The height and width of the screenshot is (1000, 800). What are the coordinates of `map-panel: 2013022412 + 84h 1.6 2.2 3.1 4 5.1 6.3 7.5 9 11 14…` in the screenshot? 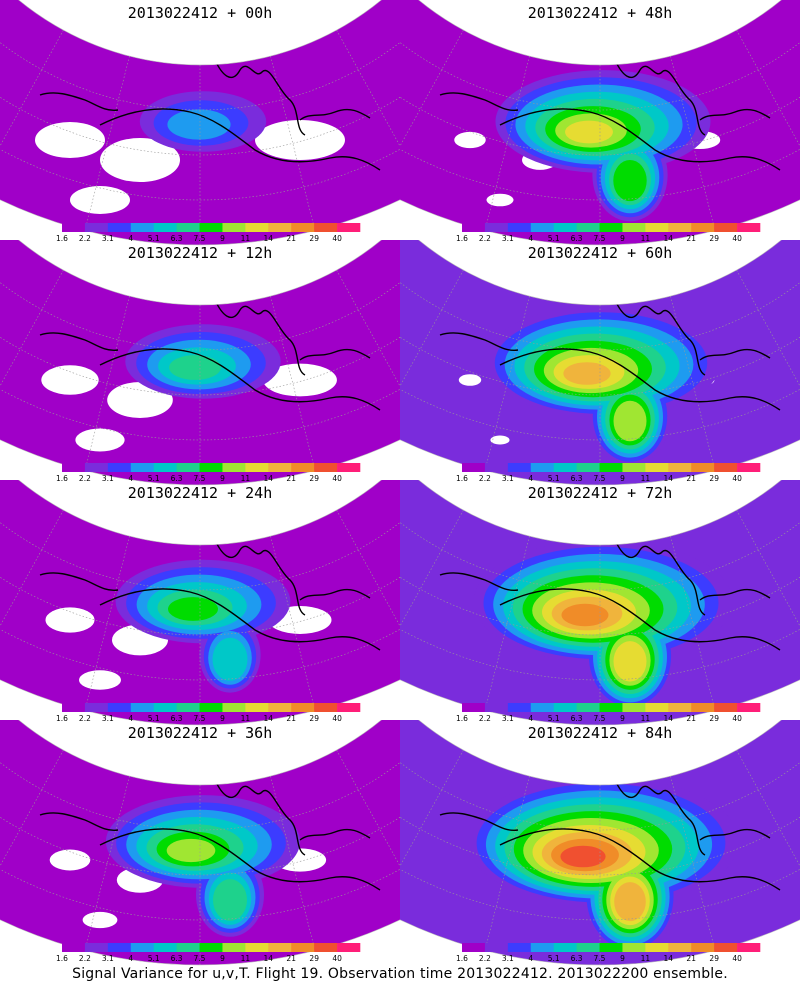 It's located at (600, 845).